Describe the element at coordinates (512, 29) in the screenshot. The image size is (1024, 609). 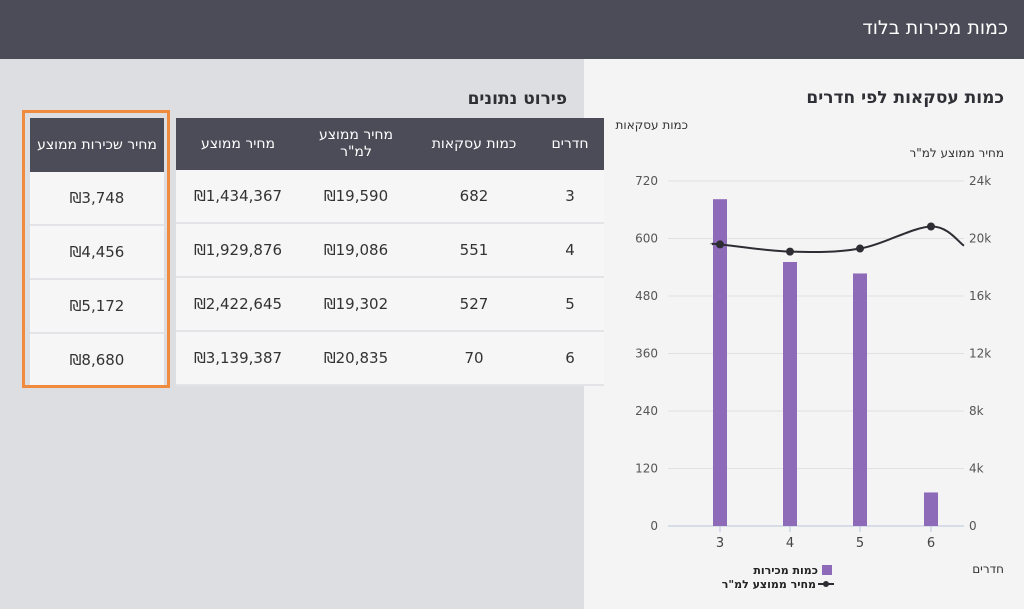
I see `top-bar: כמות מכירות בלוד` at that location.